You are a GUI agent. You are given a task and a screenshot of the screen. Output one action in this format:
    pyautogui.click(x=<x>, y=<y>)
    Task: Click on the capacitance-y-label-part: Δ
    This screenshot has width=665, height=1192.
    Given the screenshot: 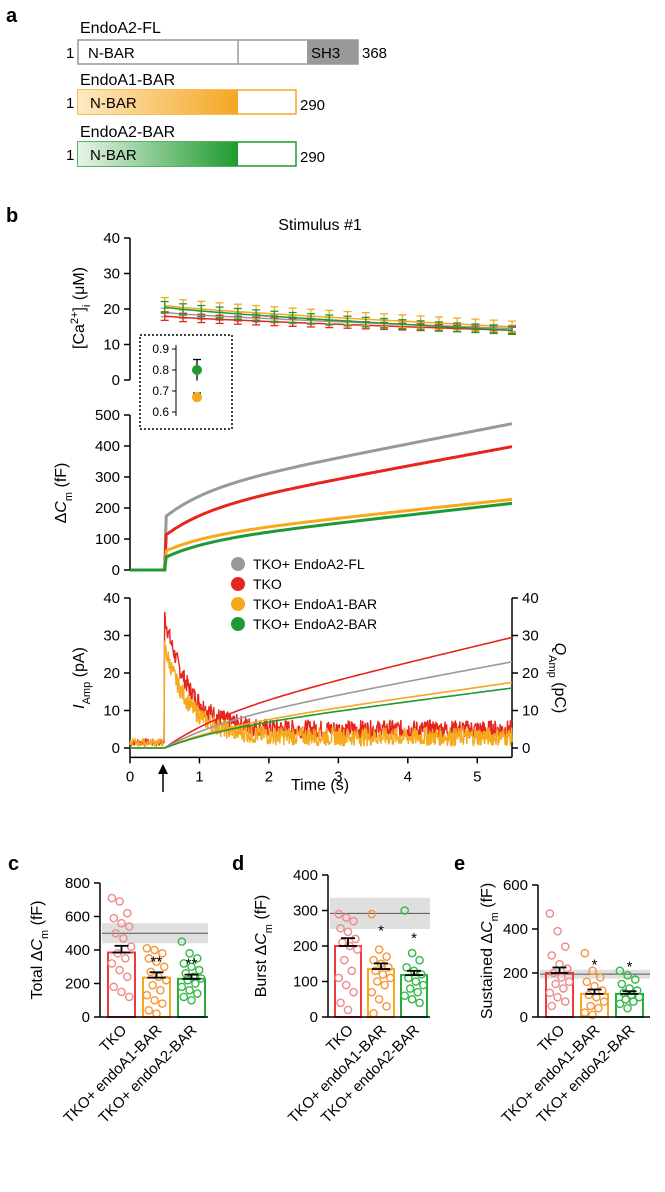 What is the action you would take?
    pyautogui.click(x=61, y=517)
    